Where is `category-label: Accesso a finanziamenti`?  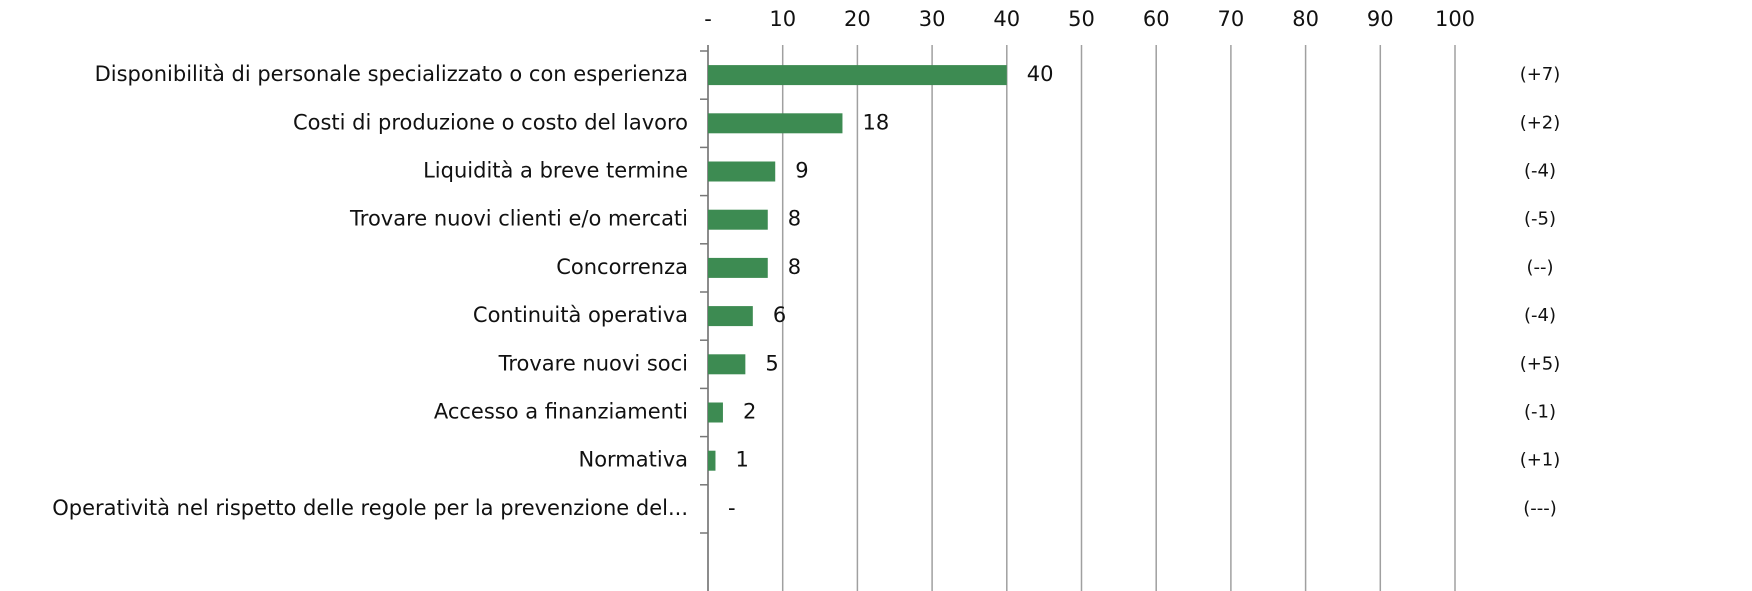 category-label: Accesso a finanziamenti is located at coordinates (561, 412).